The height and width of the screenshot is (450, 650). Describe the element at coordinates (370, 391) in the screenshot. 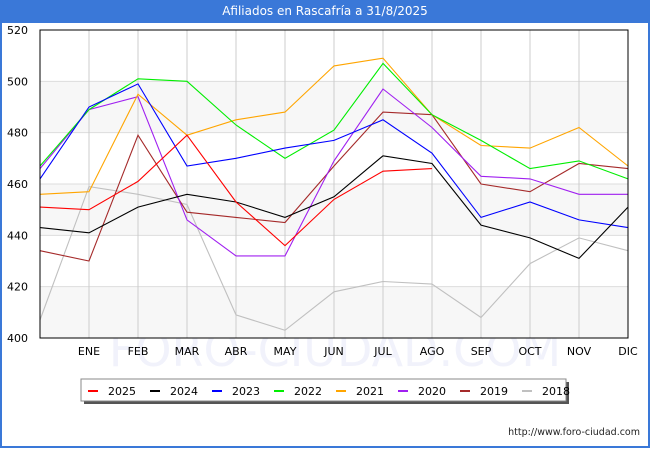

I see `legend-label-2021: 2021` at that location.